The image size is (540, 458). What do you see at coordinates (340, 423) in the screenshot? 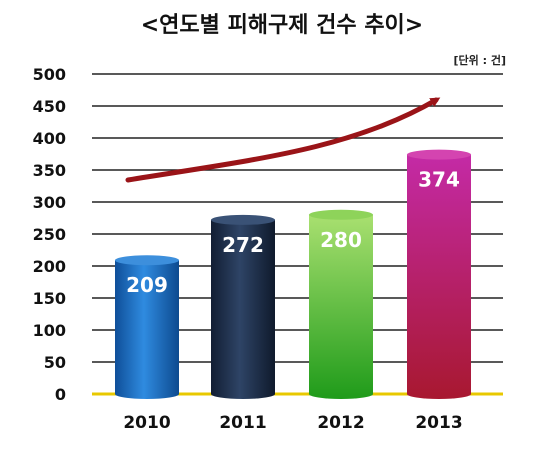
I see `x-tick-label: 2012` at bounding box center [340, 423].